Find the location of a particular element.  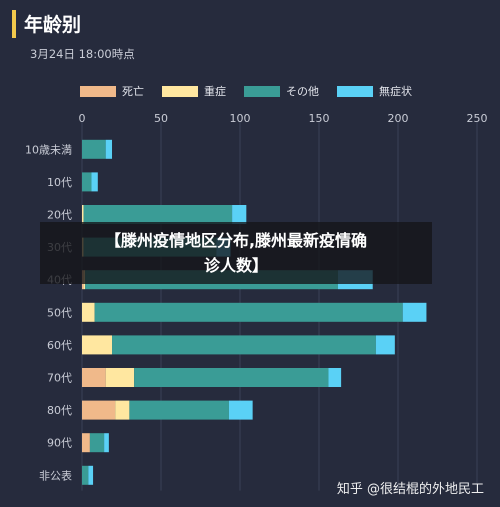

watermark: 知乎 @很结棍的外地民工 is located at coordinates (410, 489).